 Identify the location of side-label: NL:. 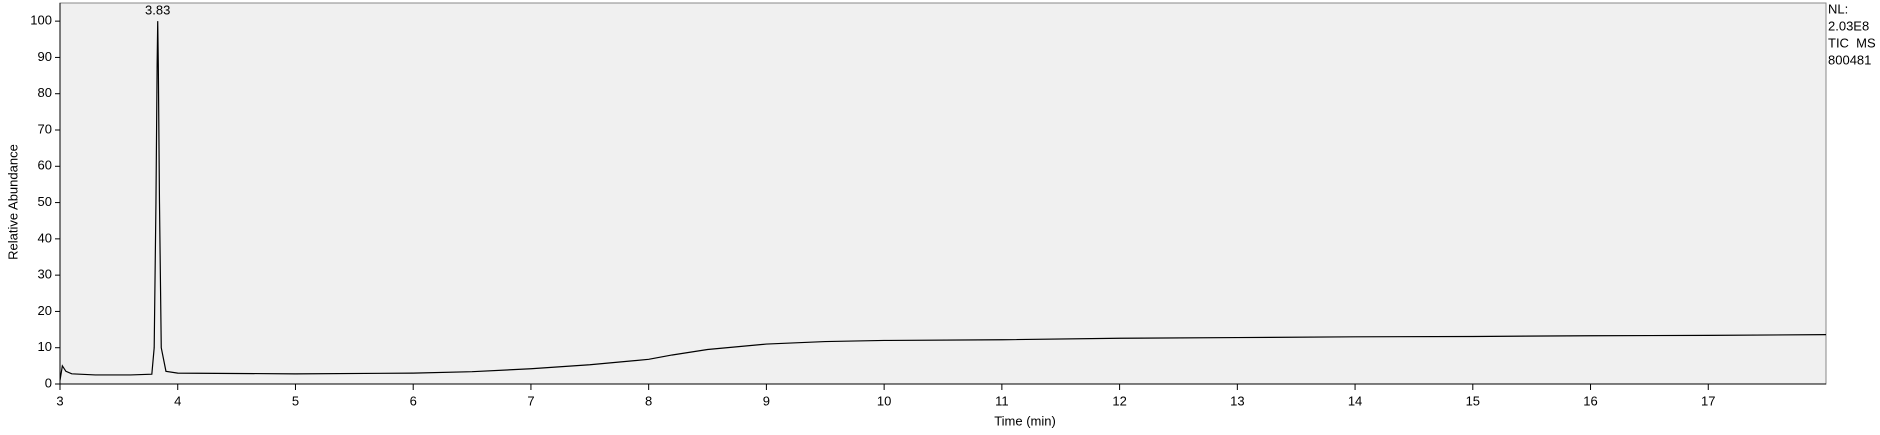
(1838, 8).